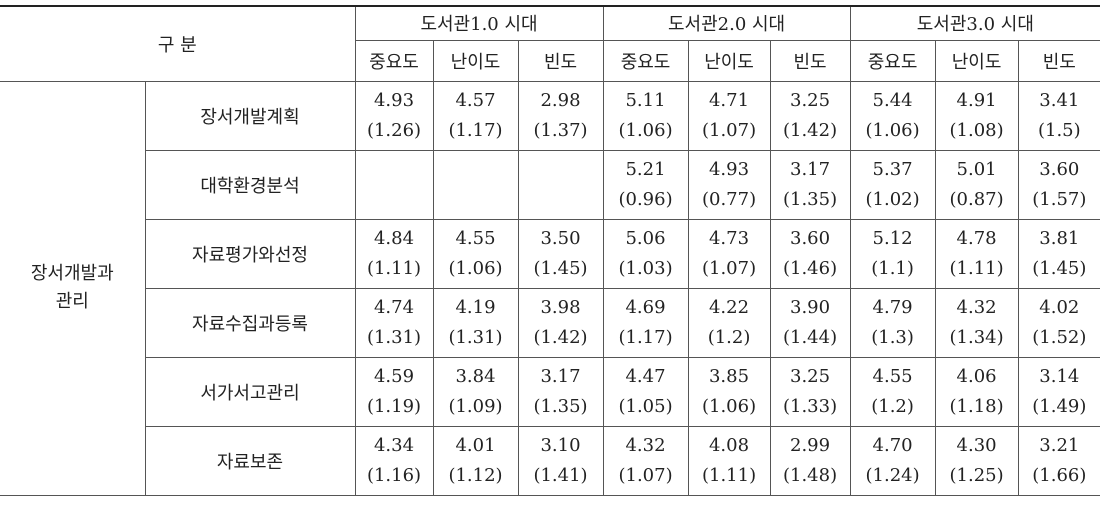  I want to click on mean-value: 4.32, so click(976, 307).